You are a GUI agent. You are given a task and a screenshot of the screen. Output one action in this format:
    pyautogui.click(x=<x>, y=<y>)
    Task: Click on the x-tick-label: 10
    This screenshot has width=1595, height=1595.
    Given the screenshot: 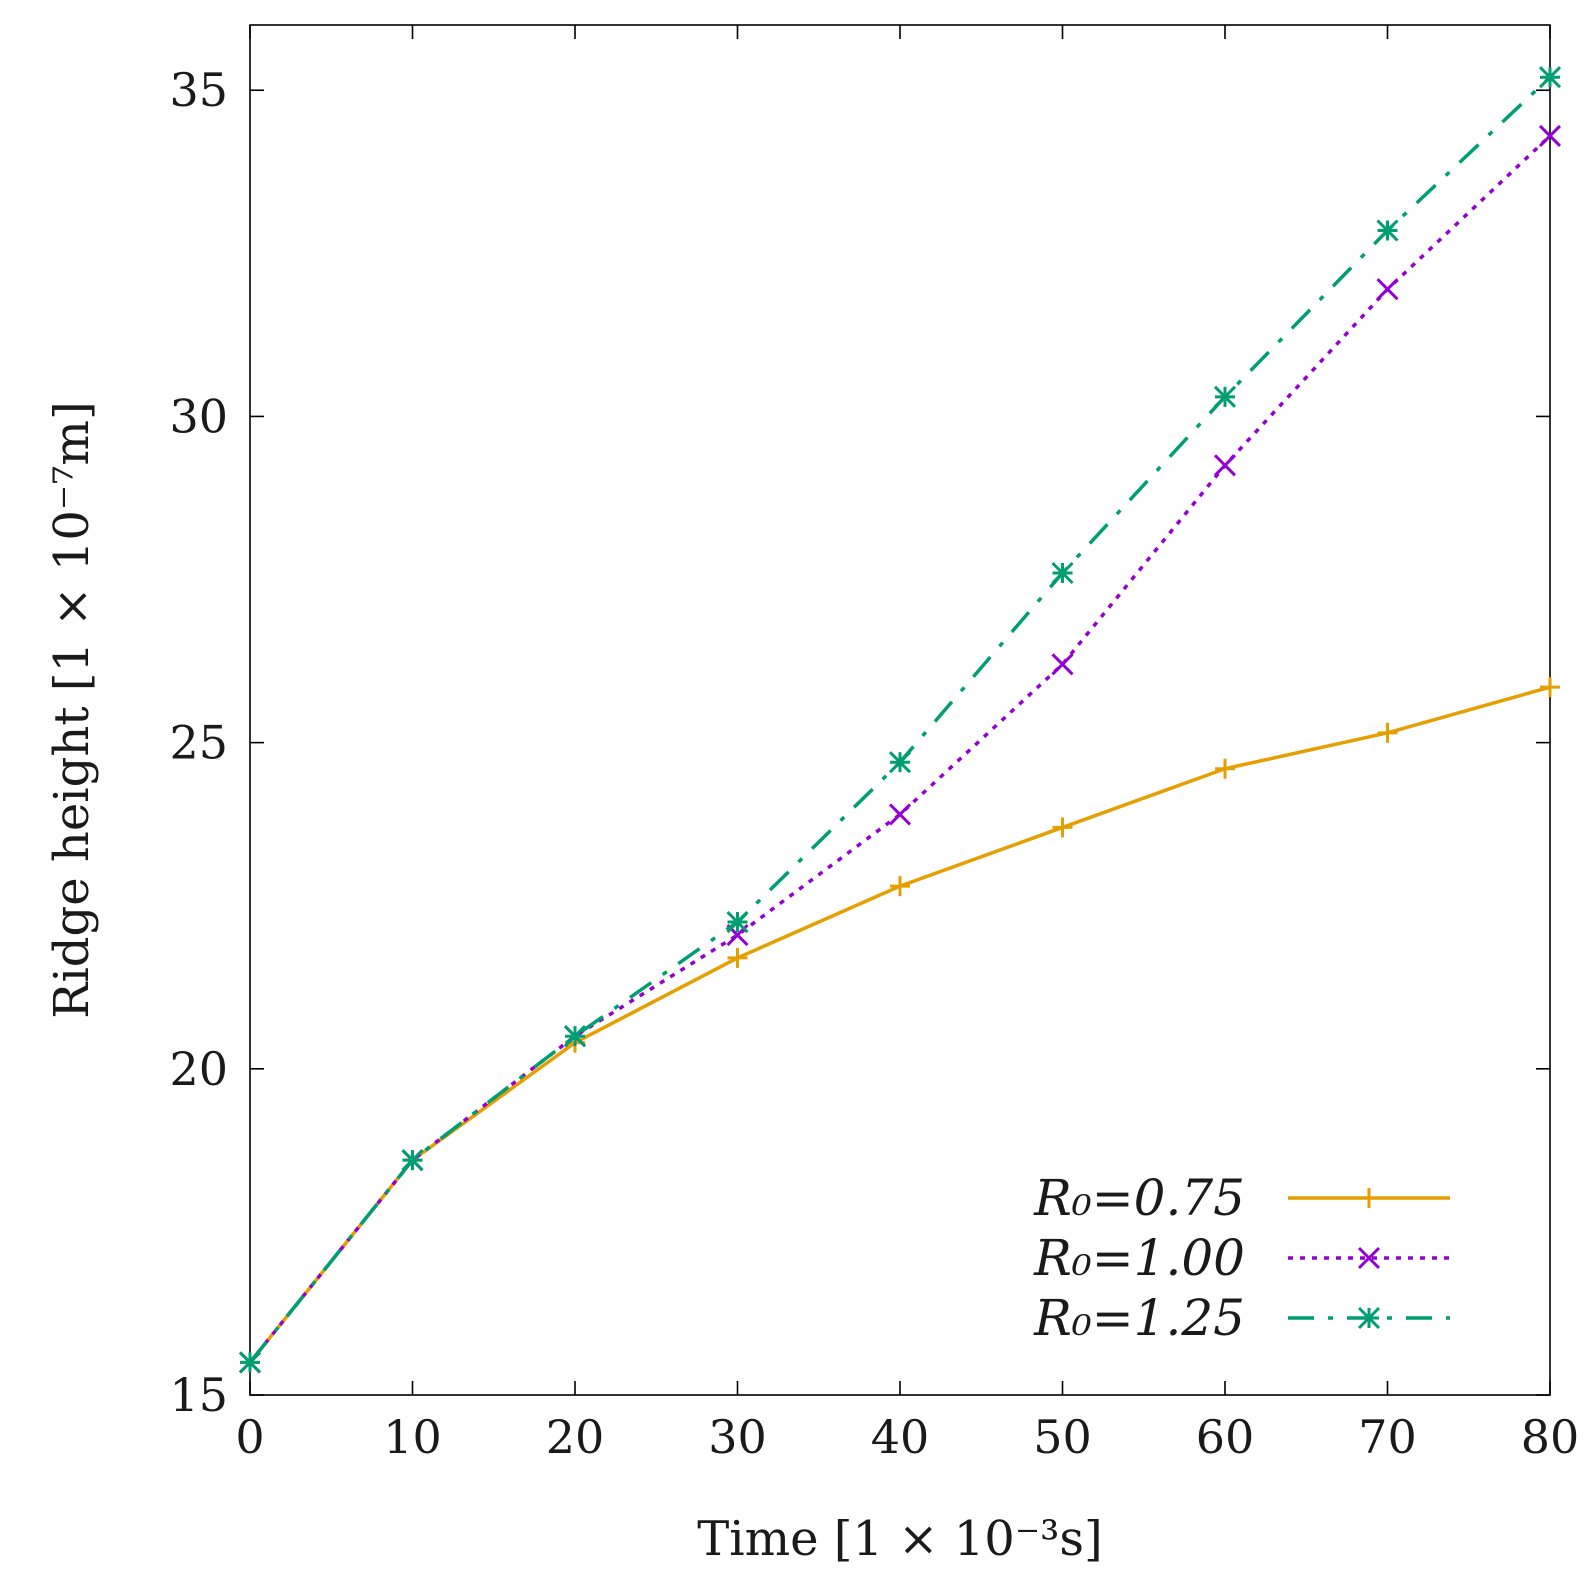 What is the action you would take?
    pyautogui.click(x=412, y=1437)
    